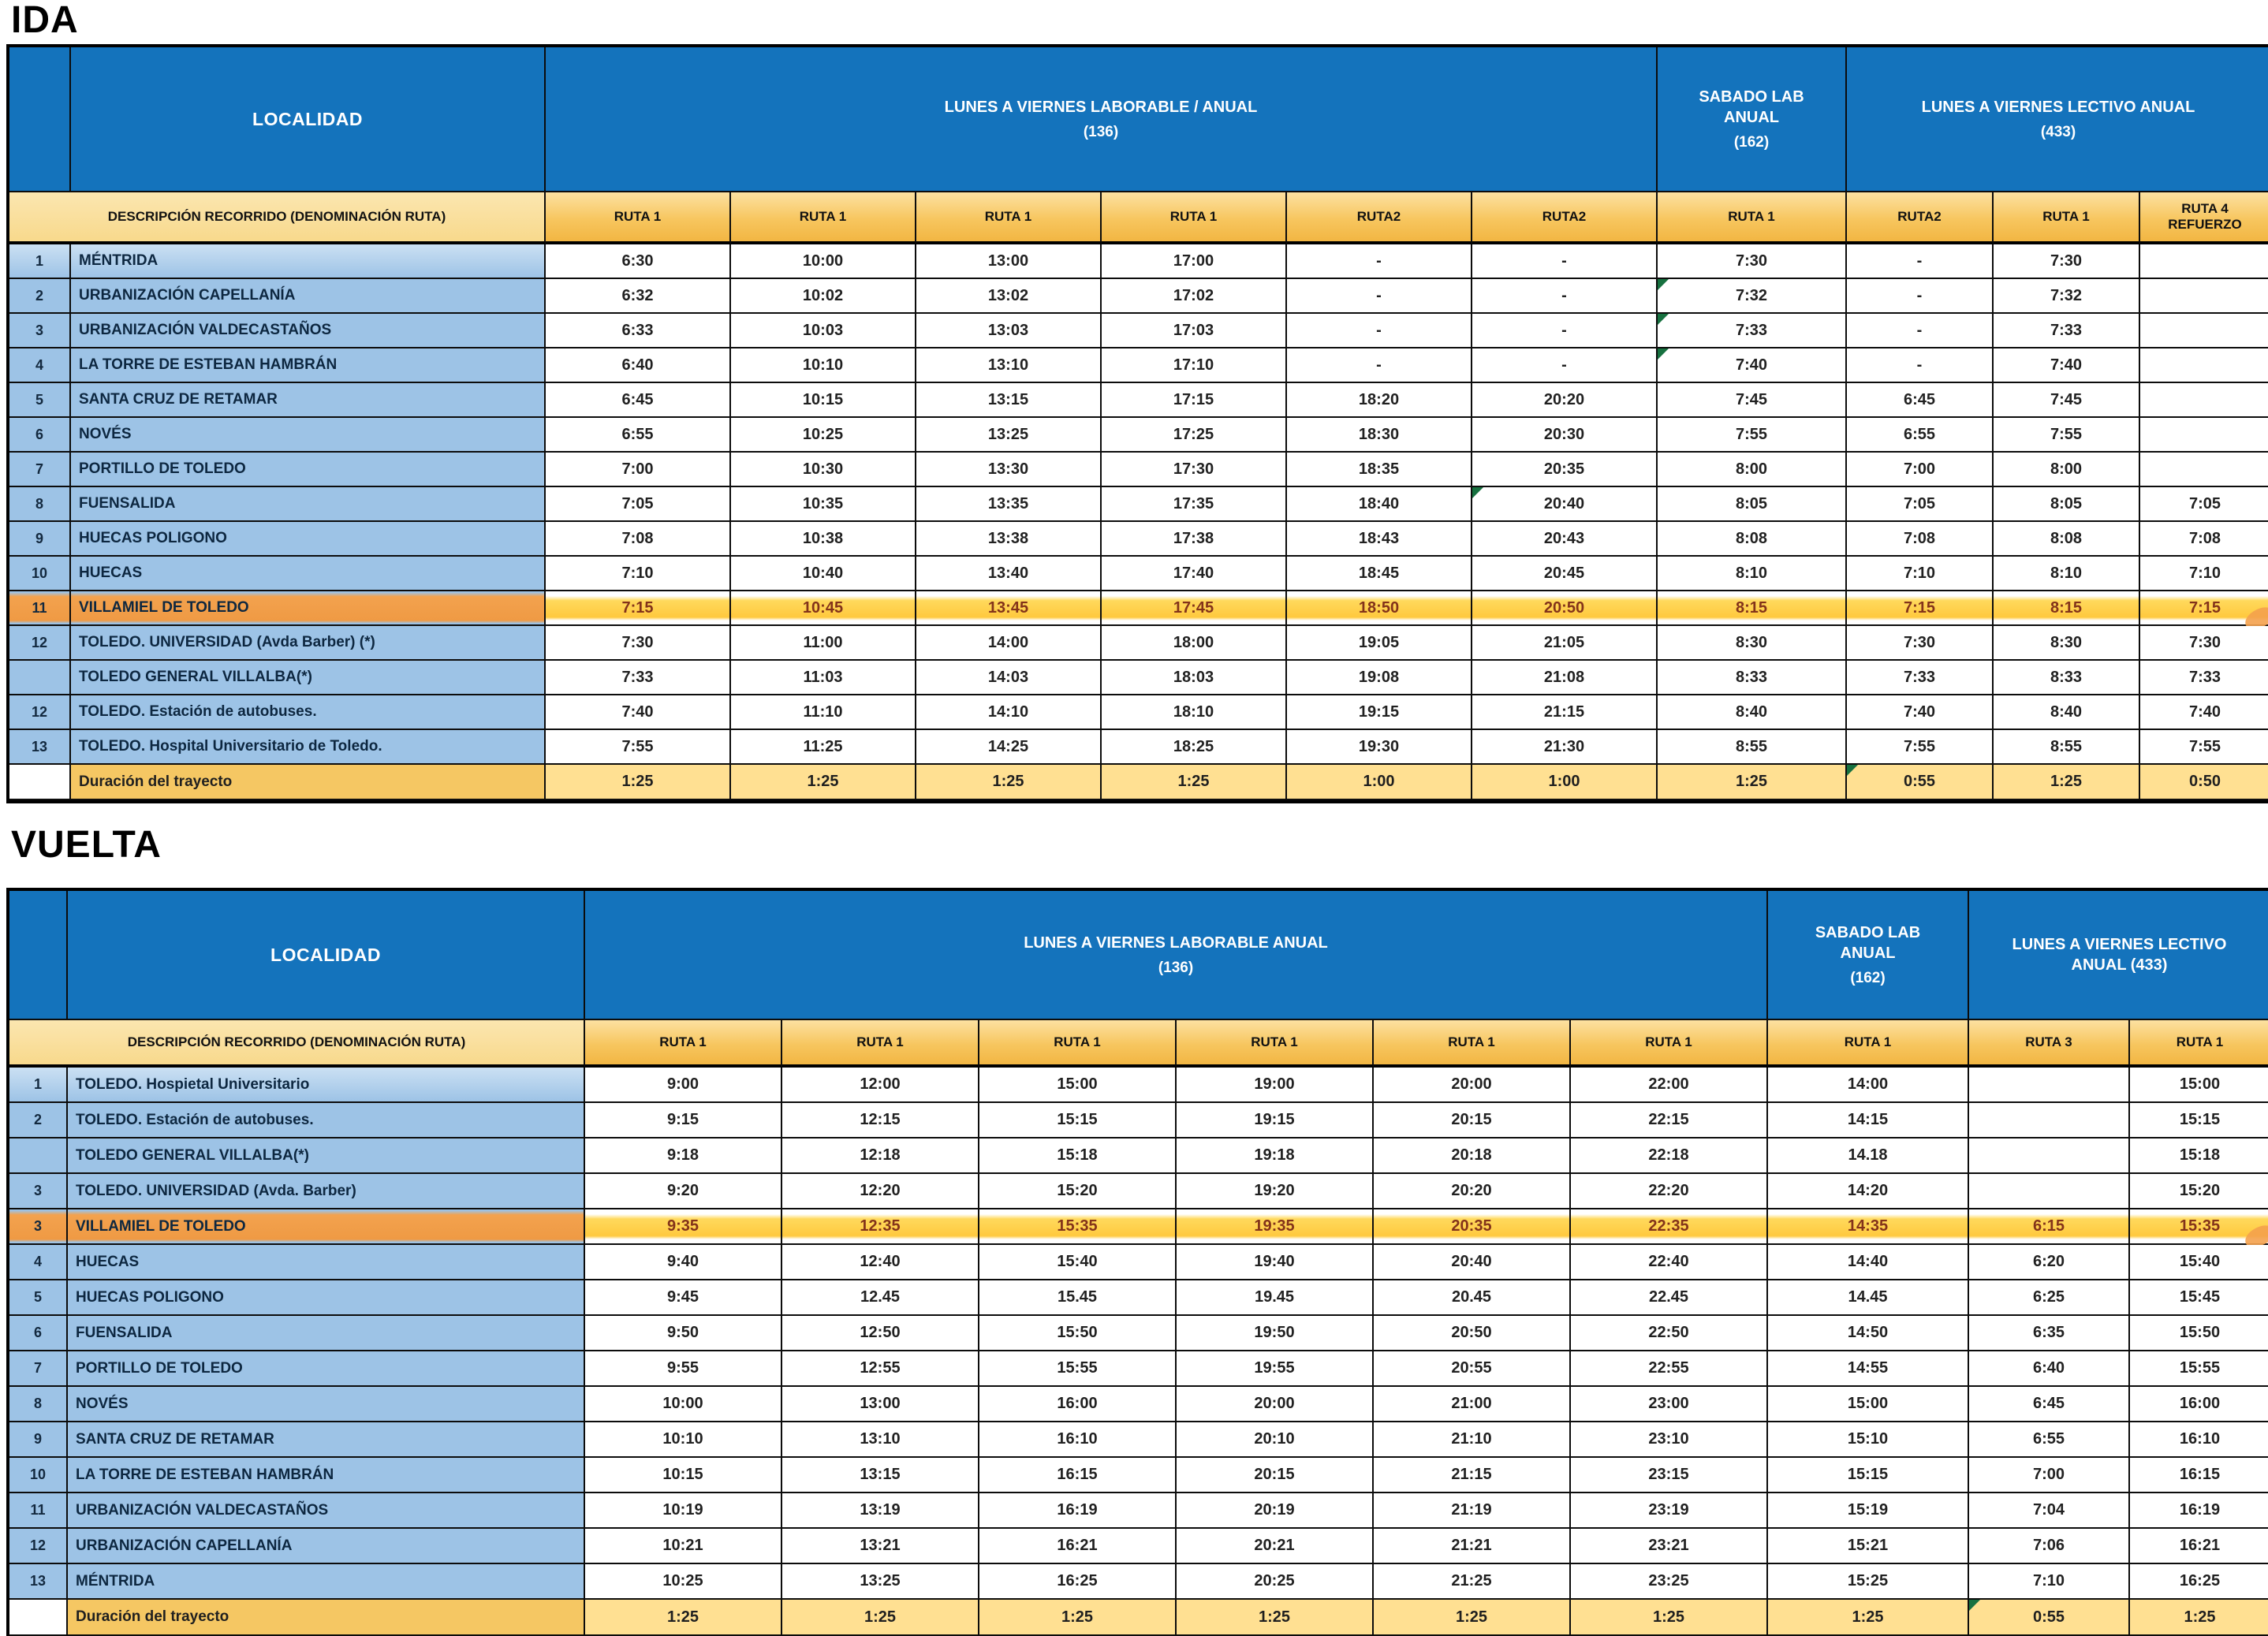  Describe the element at coordinates (38, 1333) in the screenshot. I see `row-number: 6` at that location.